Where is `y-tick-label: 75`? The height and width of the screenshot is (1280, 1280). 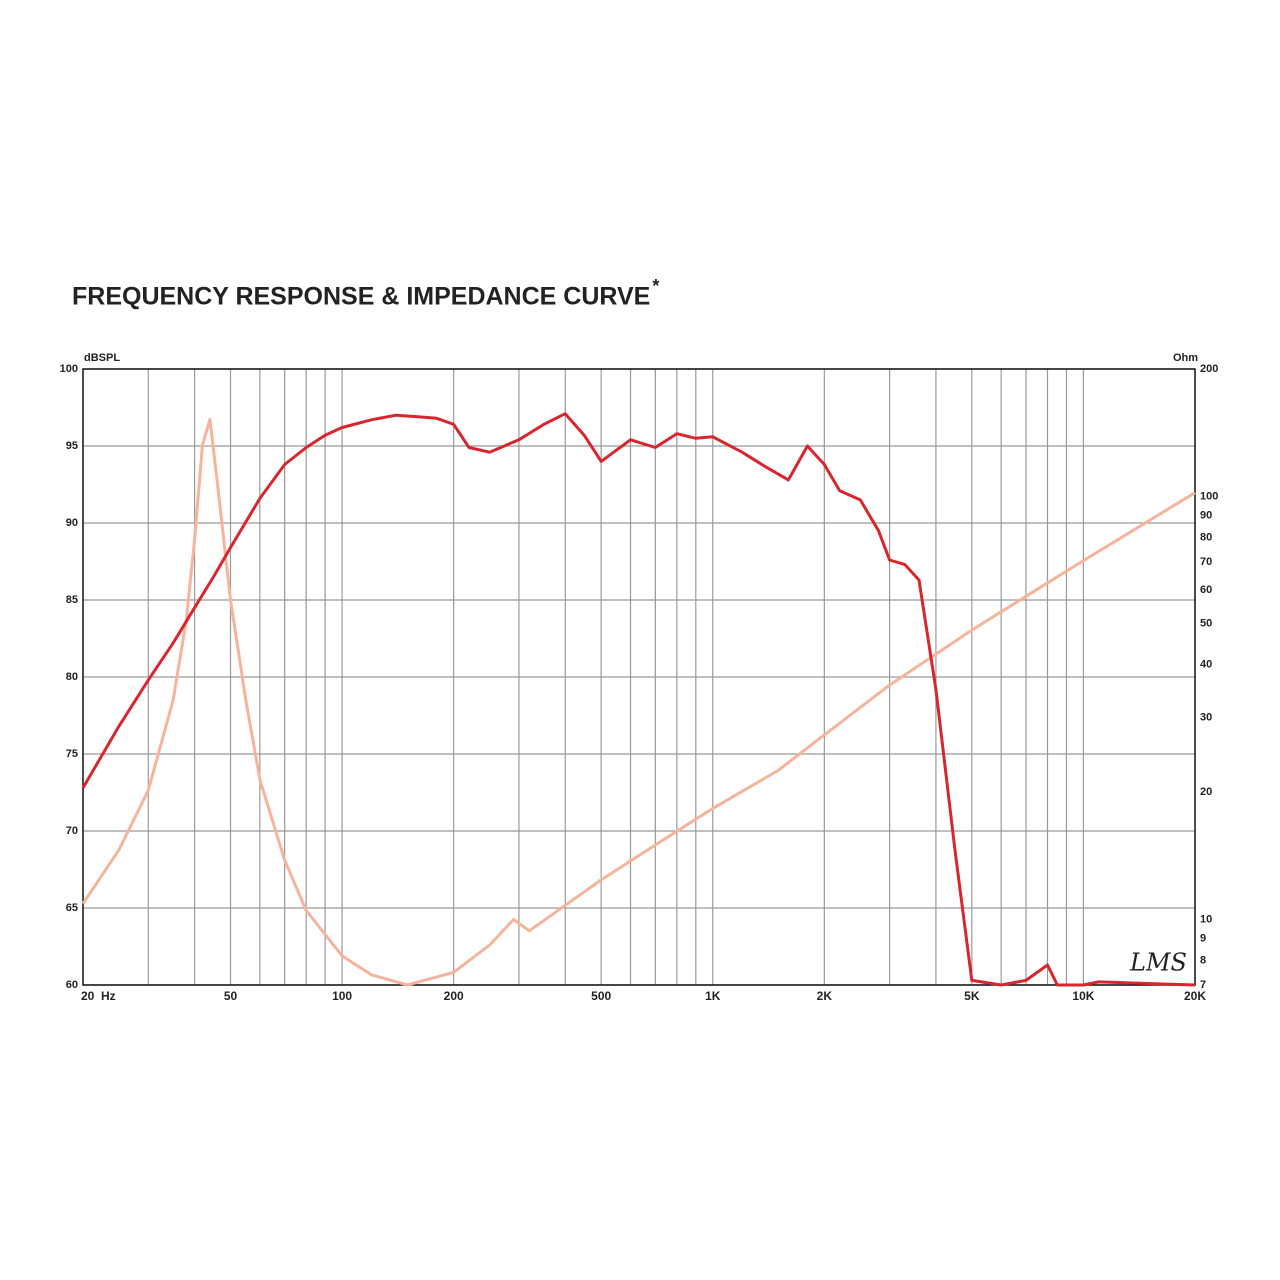 y-tick-label: 75 is located at coordinates (72, 754).